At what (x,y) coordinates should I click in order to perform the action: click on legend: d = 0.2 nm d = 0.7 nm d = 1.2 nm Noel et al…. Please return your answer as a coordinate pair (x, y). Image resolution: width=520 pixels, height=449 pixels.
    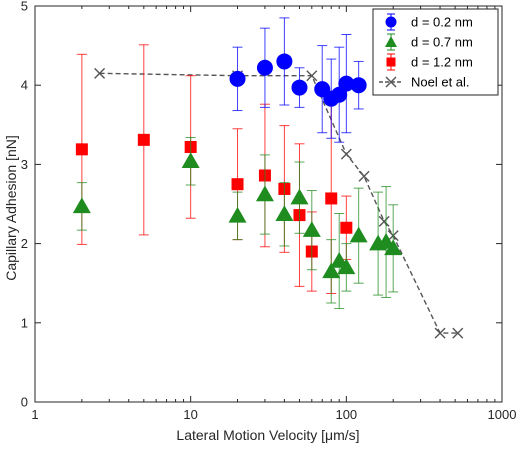
    Looking at the image, I should click on (435, 52).